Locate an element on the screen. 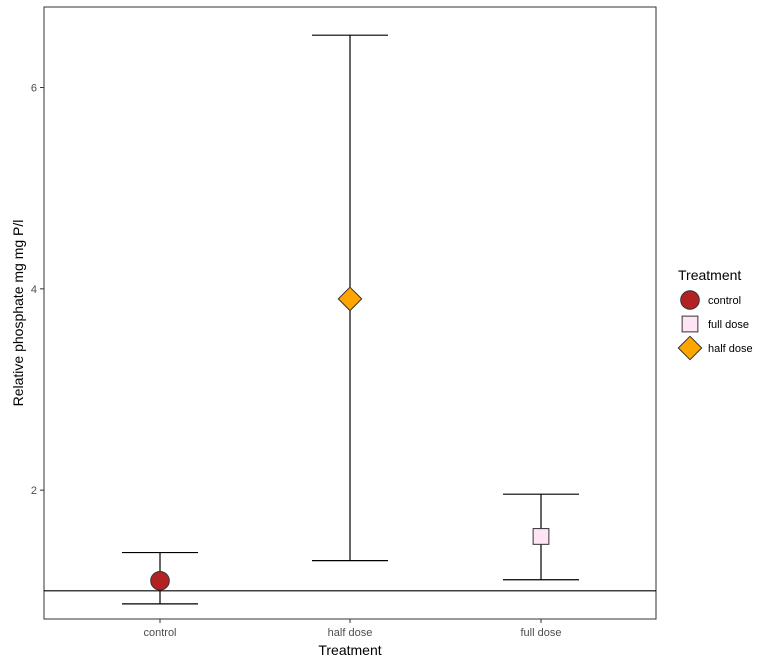 The width and height of the screenshot is (761, 659). y-tick-label: 2 is located at coordinates (34, 491).